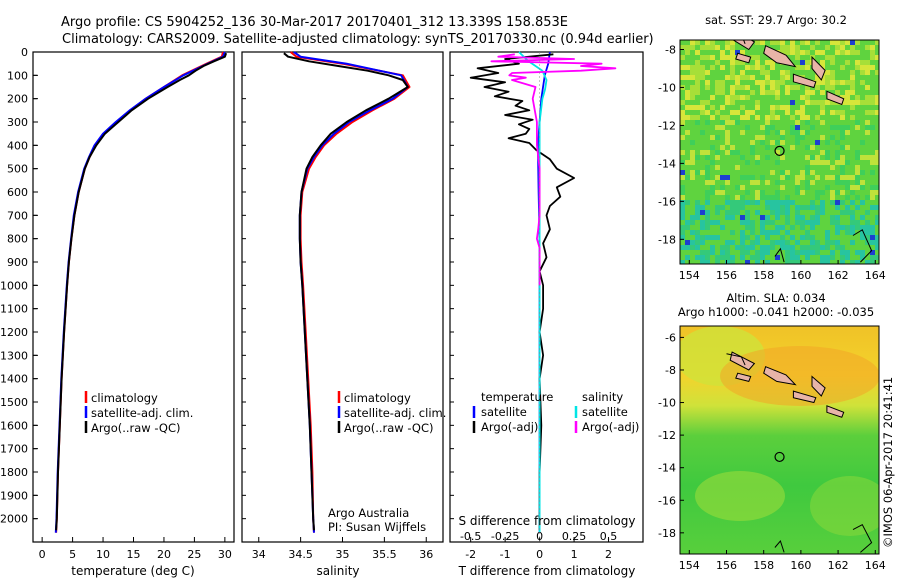 The width and height of the screenshot is (900, 580). I want to click on x-tick-label: -1, so click(505, 554).